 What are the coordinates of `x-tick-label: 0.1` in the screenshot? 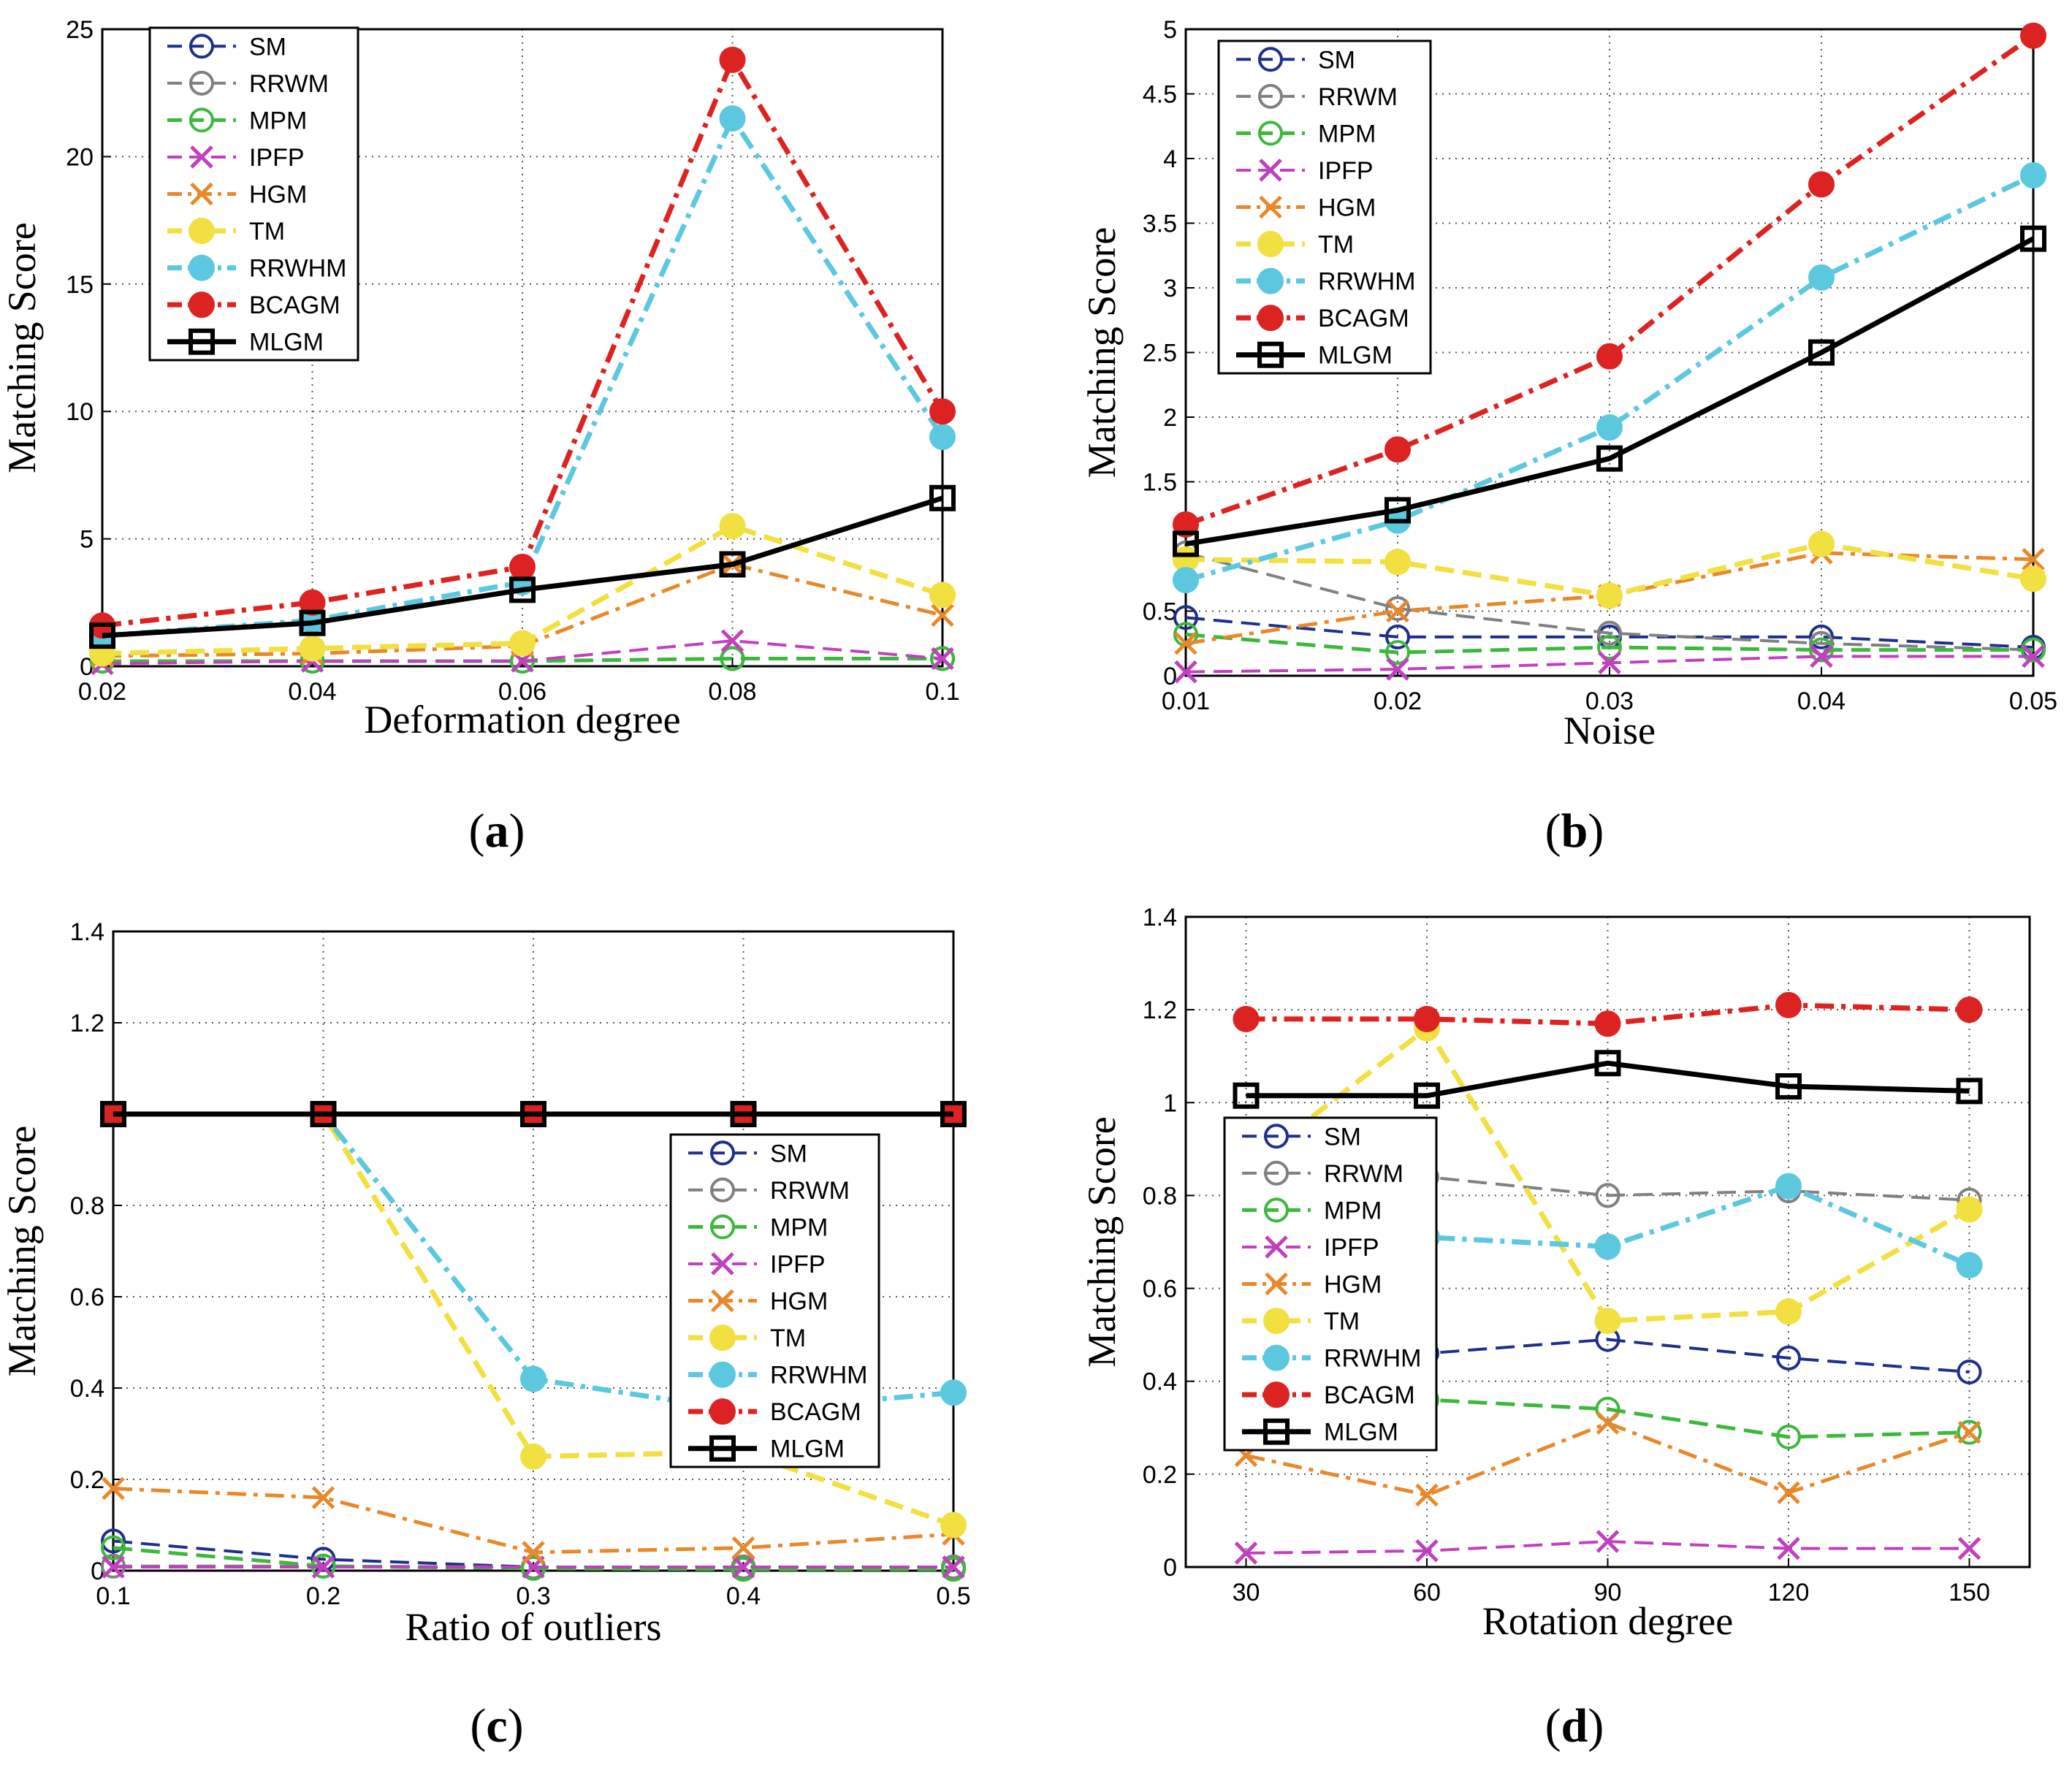 It's located at (113, 1596).